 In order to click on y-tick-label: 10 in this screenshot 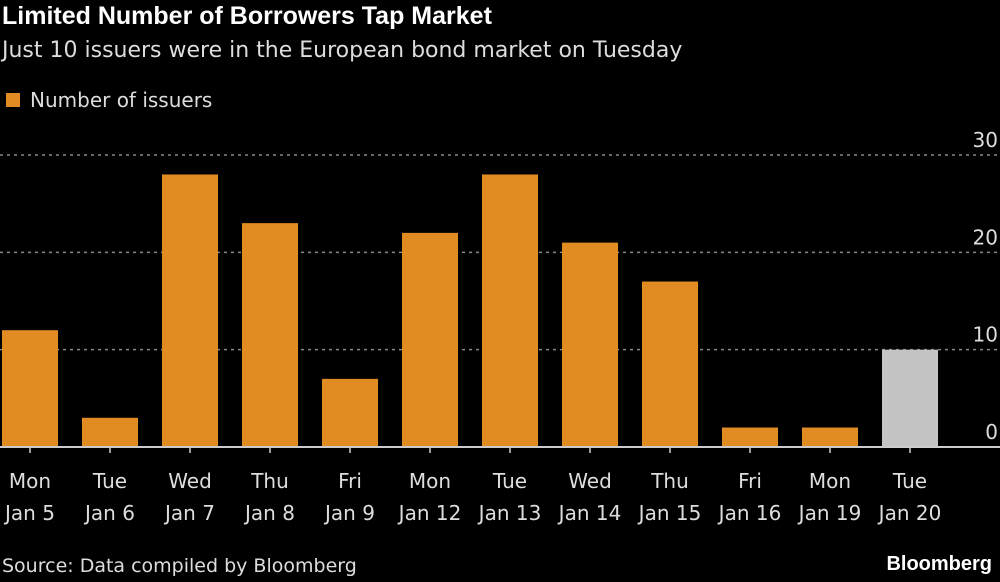, I will do `click(985, 335)`.